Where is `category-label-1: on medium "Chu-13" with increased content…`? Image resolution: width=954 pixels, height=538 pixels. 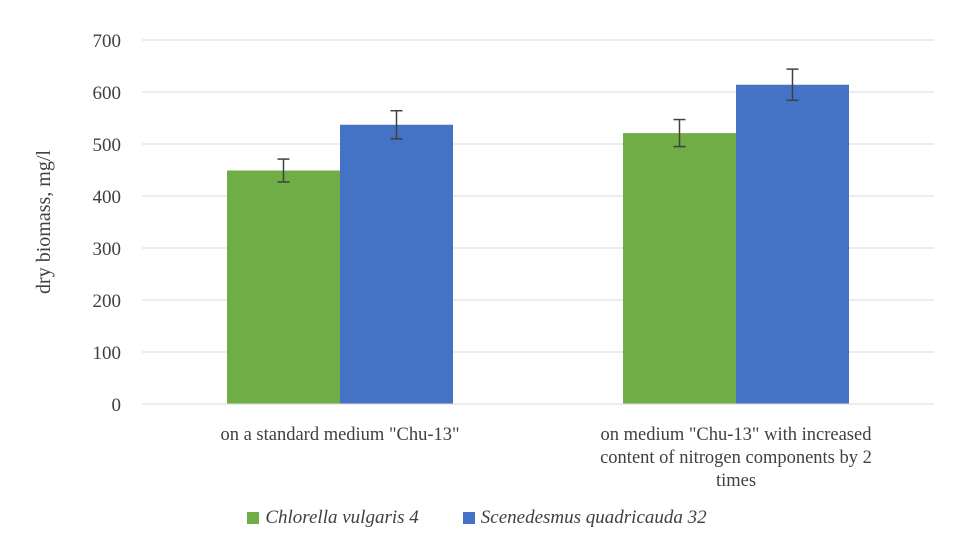 category-label-1: on medium "Chu-13" with increased content… is located at coordinates (736, 458).